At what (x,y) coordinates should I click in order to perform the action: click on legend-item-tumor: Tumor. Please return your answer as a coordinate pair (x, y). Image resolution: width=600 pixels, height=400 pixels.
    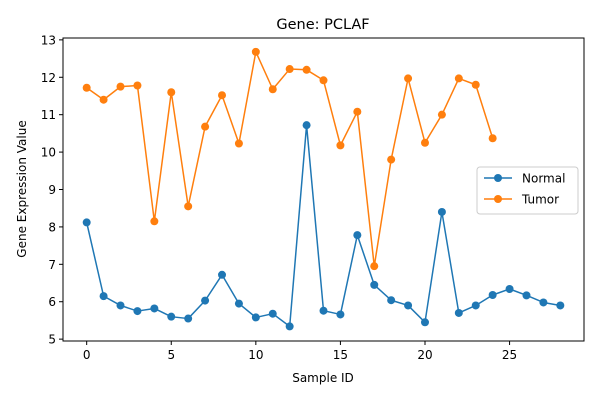
    Looking at the image, I should click on (521, 200).